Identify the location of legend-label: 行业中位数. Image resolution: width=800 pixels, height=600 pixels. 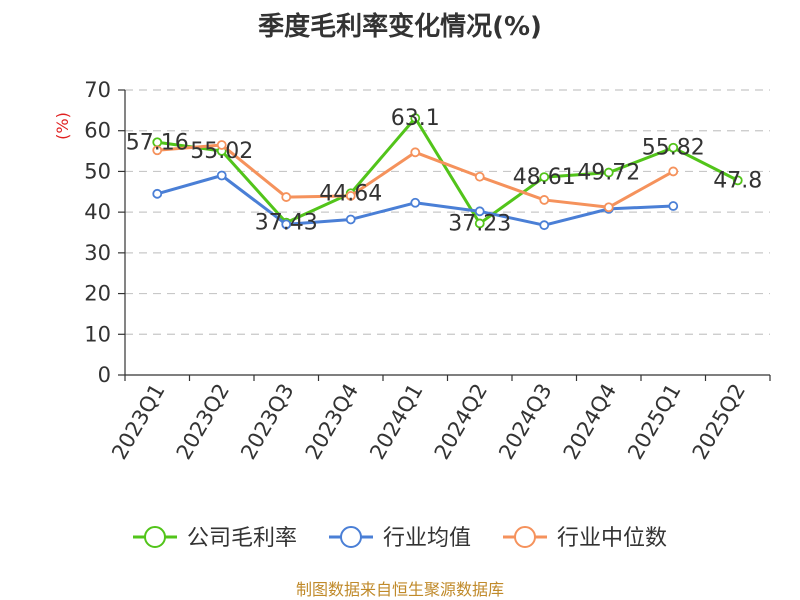
(612, 538).